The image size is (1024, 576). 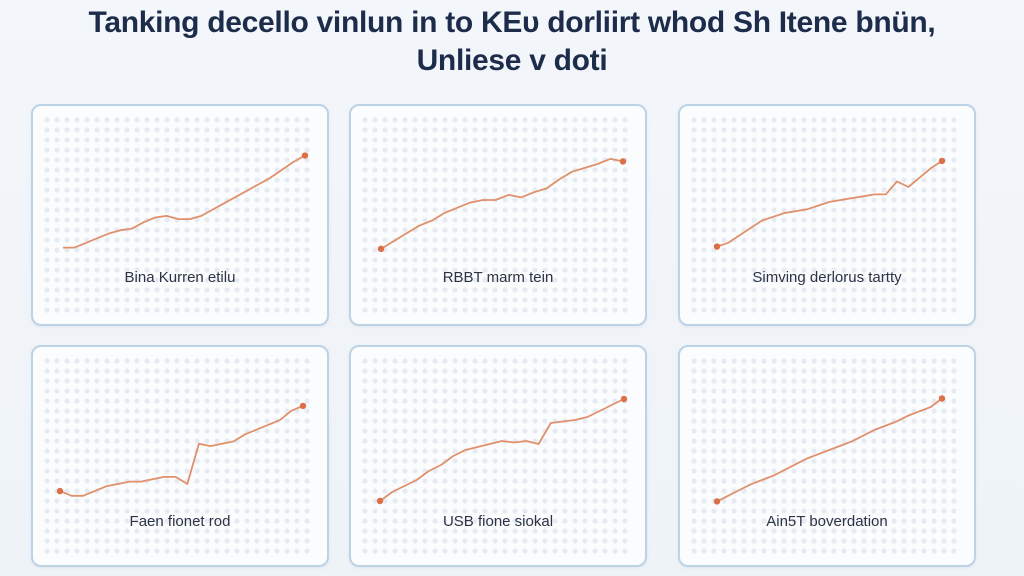 I want to click on chart-panel-1: Bina Kurren etilu, so click(x=180, y=215).